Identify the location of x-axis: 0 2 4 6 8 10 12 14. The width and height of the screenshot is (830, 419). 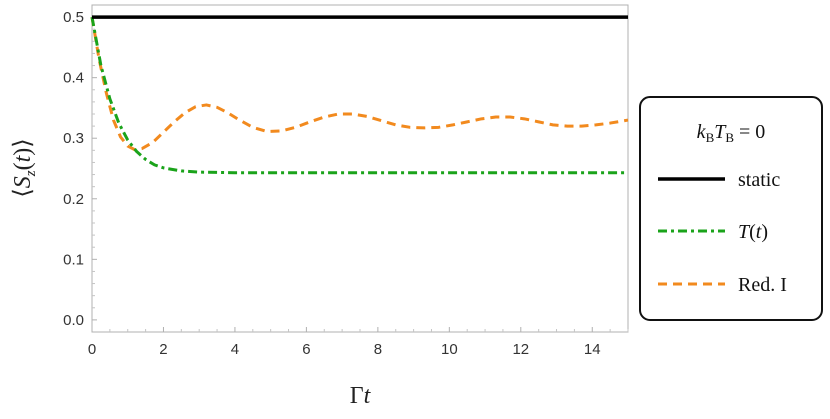
(358, 342).